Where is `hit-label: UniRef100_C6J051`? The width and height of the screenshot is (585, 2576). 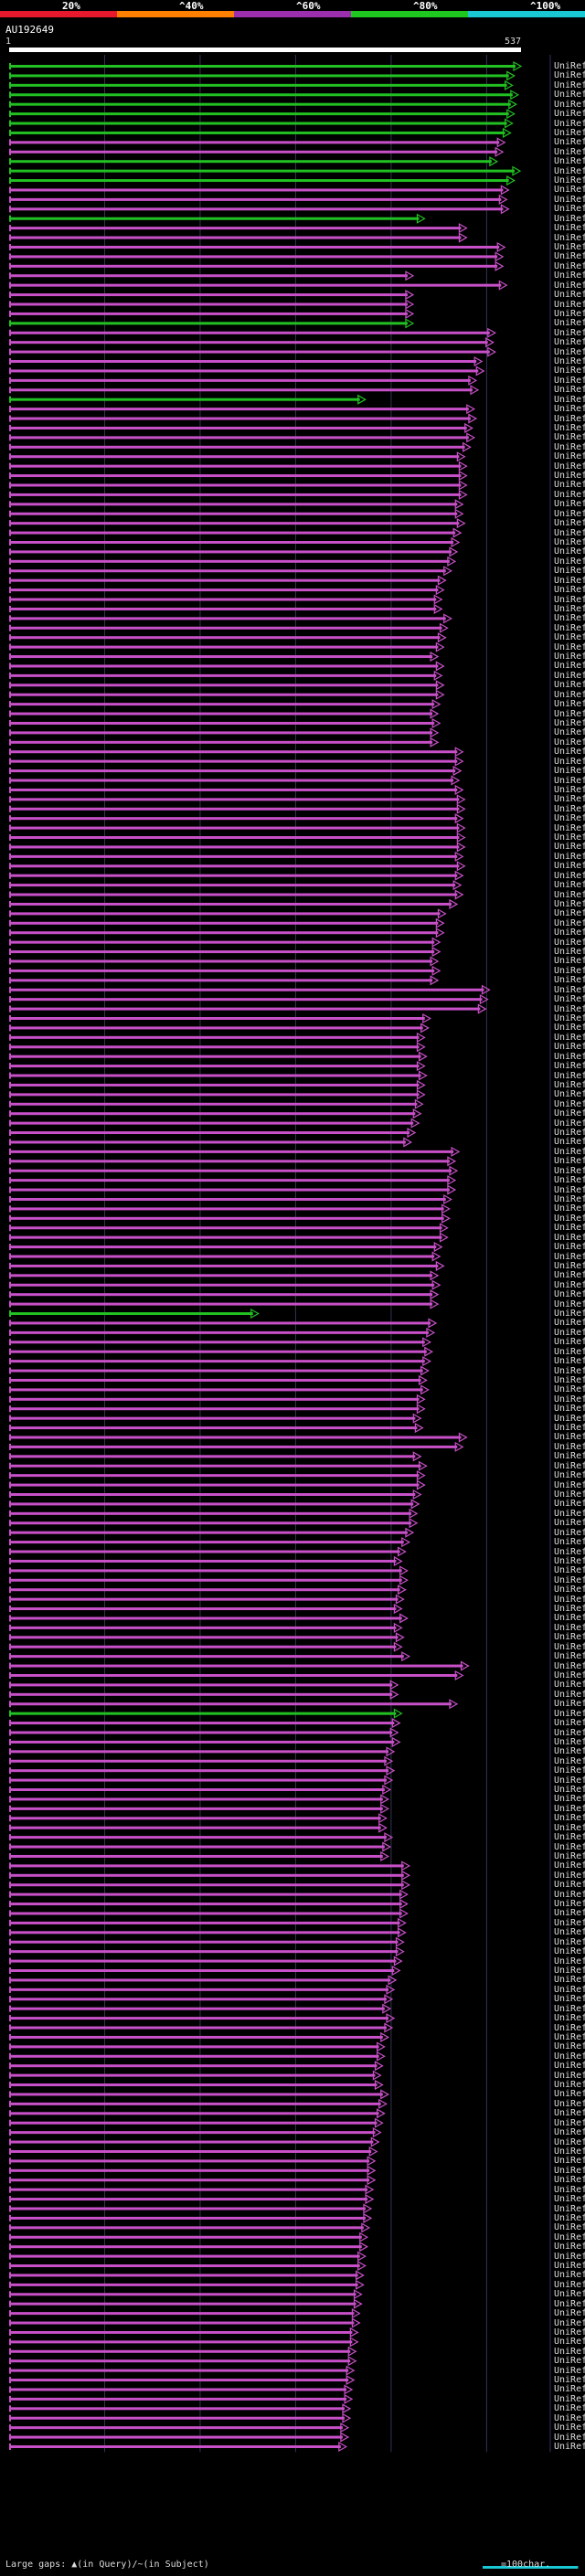
hit-label: UniRef100_C6J051 is located at coordinates (569, 1751).